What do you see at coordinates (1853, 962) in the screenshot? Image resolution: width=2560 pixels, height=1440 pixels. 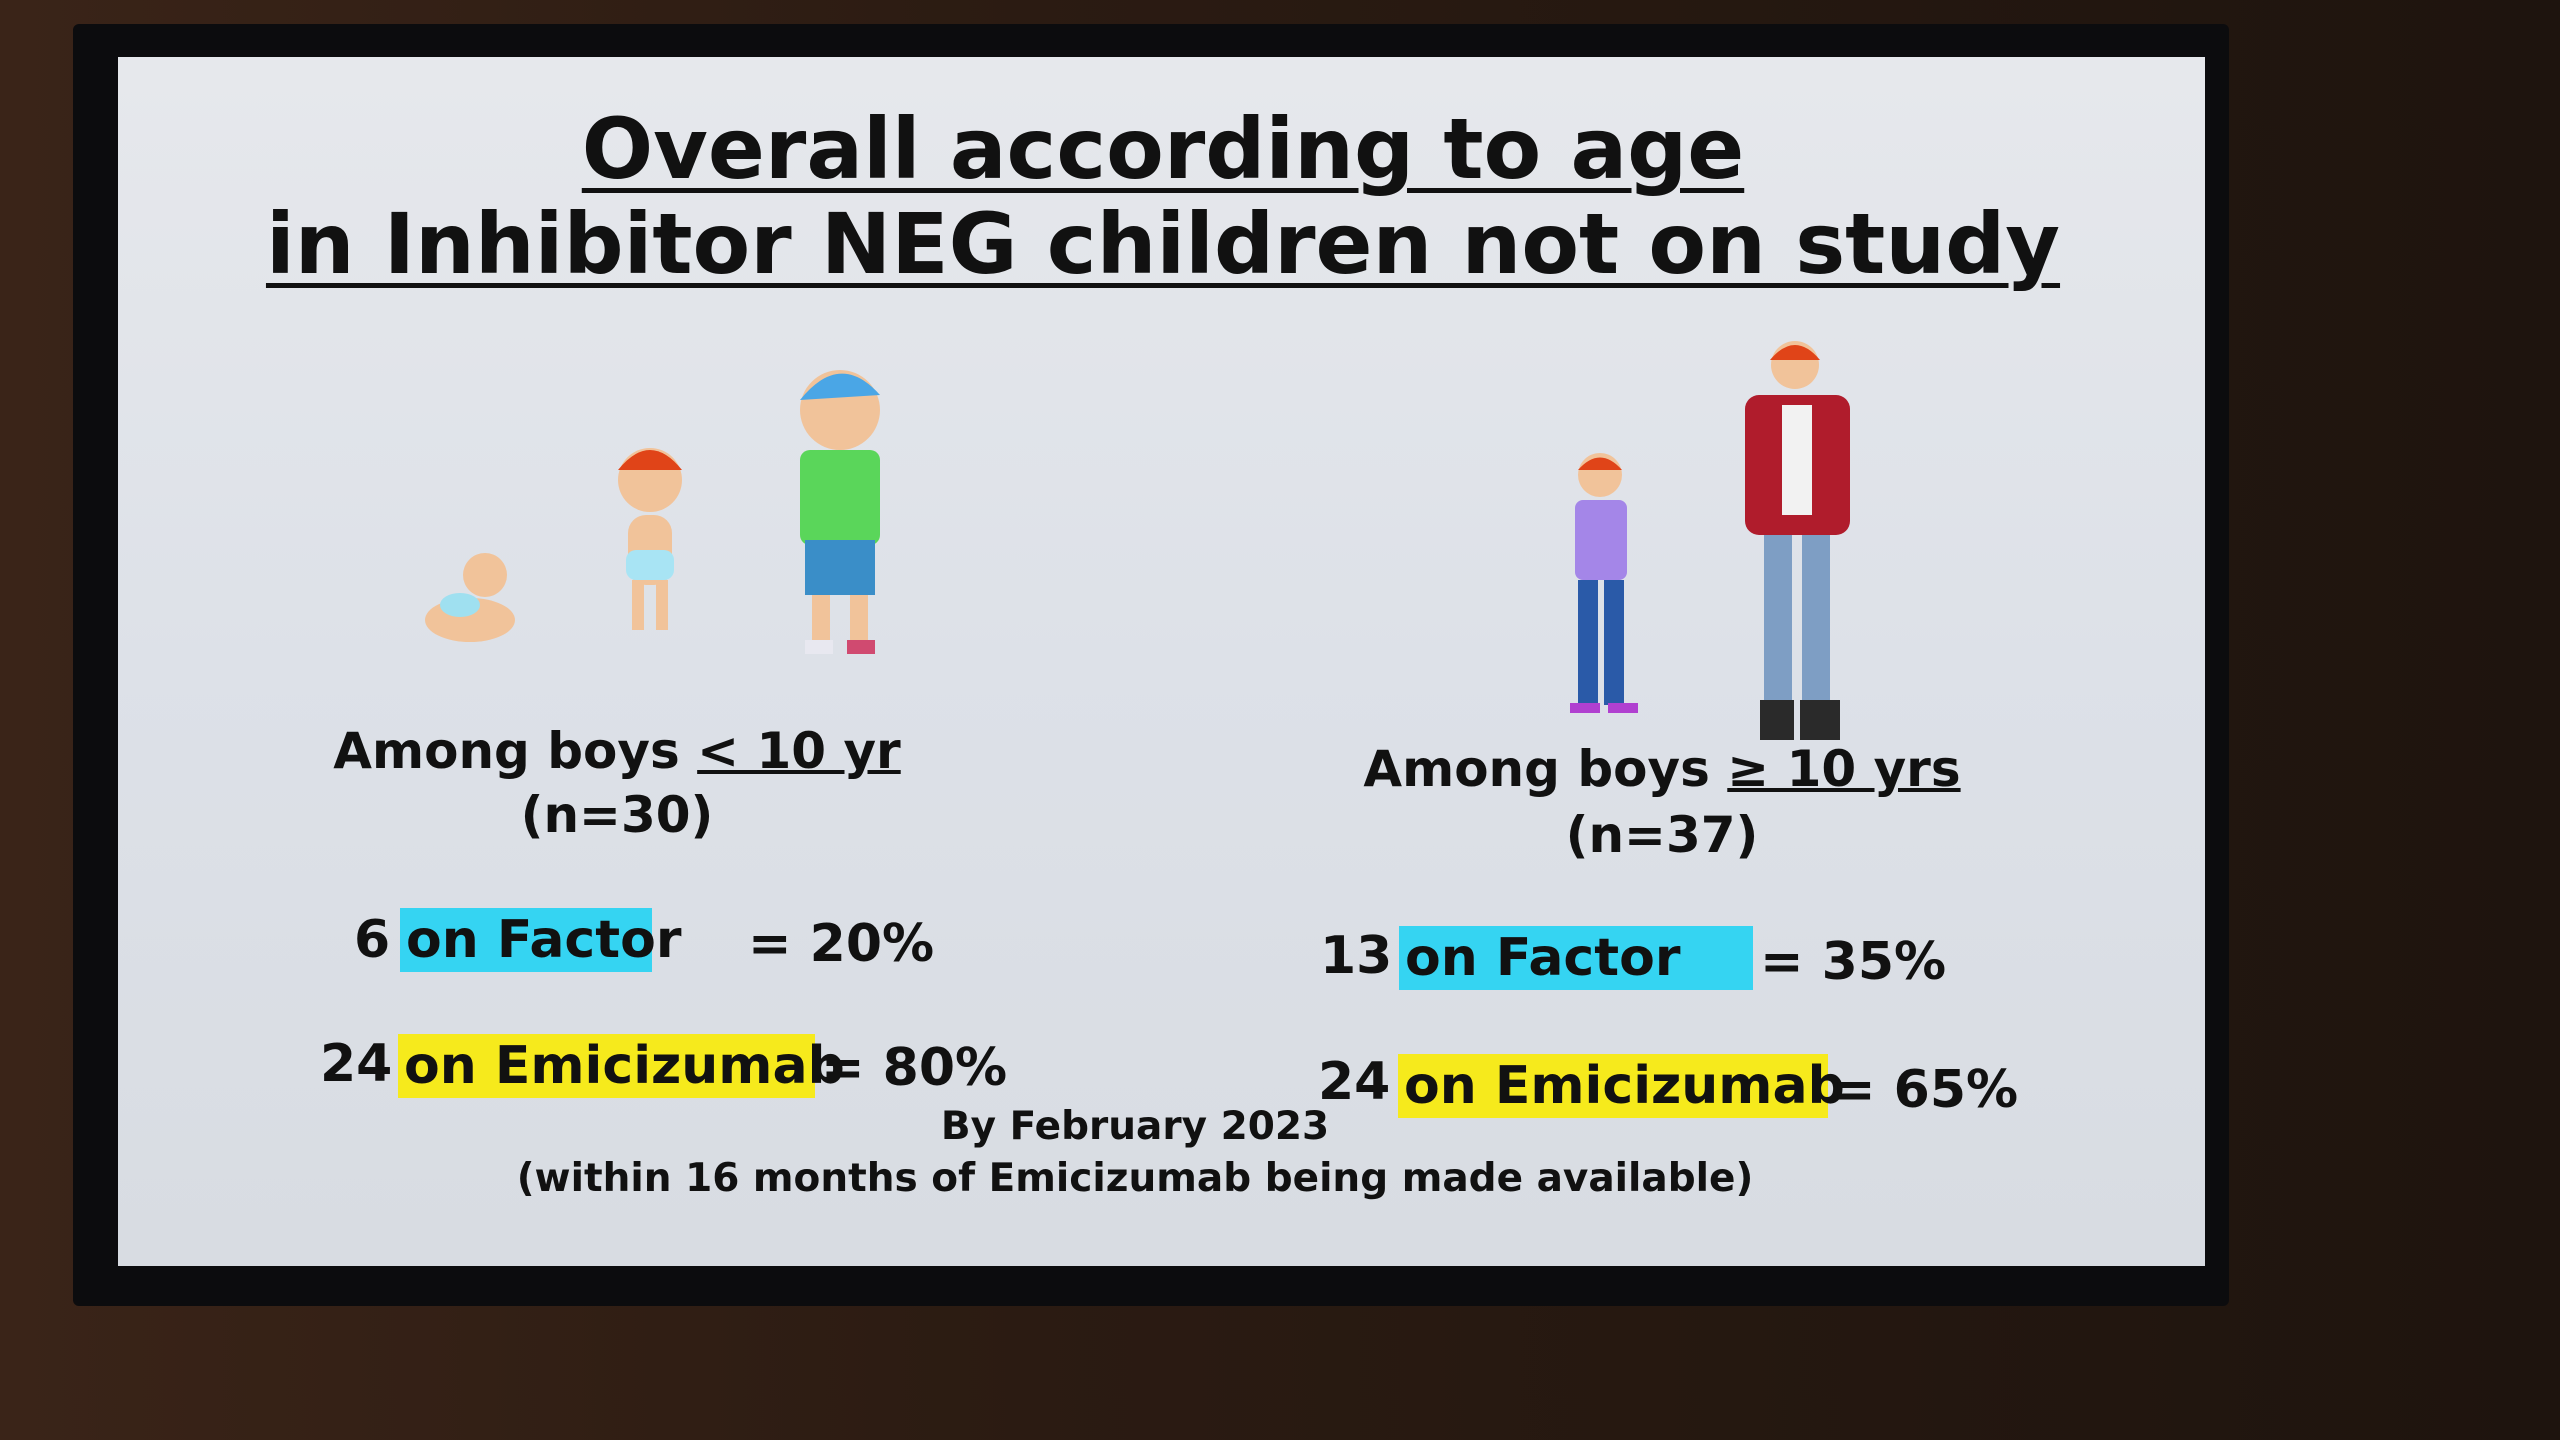 I see `result: = 35%` at bounding box center [1853, 962].